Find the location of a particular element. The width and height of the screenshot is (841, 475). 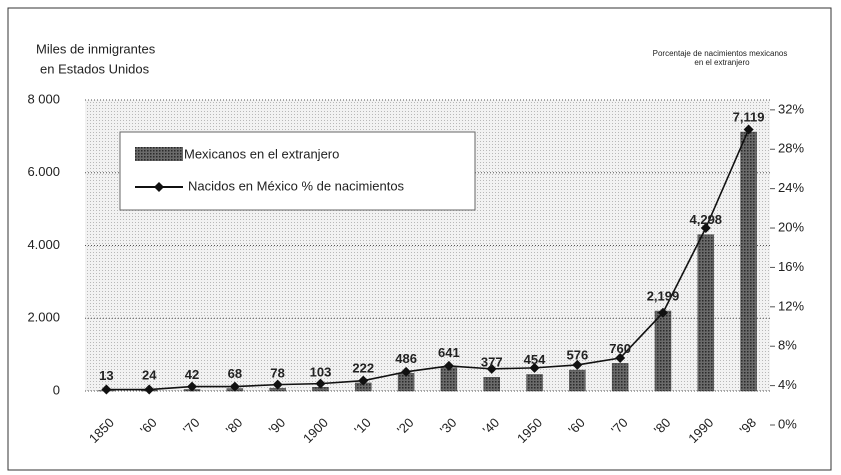

data-label: 2,199 is located at coordinates (663, 295).